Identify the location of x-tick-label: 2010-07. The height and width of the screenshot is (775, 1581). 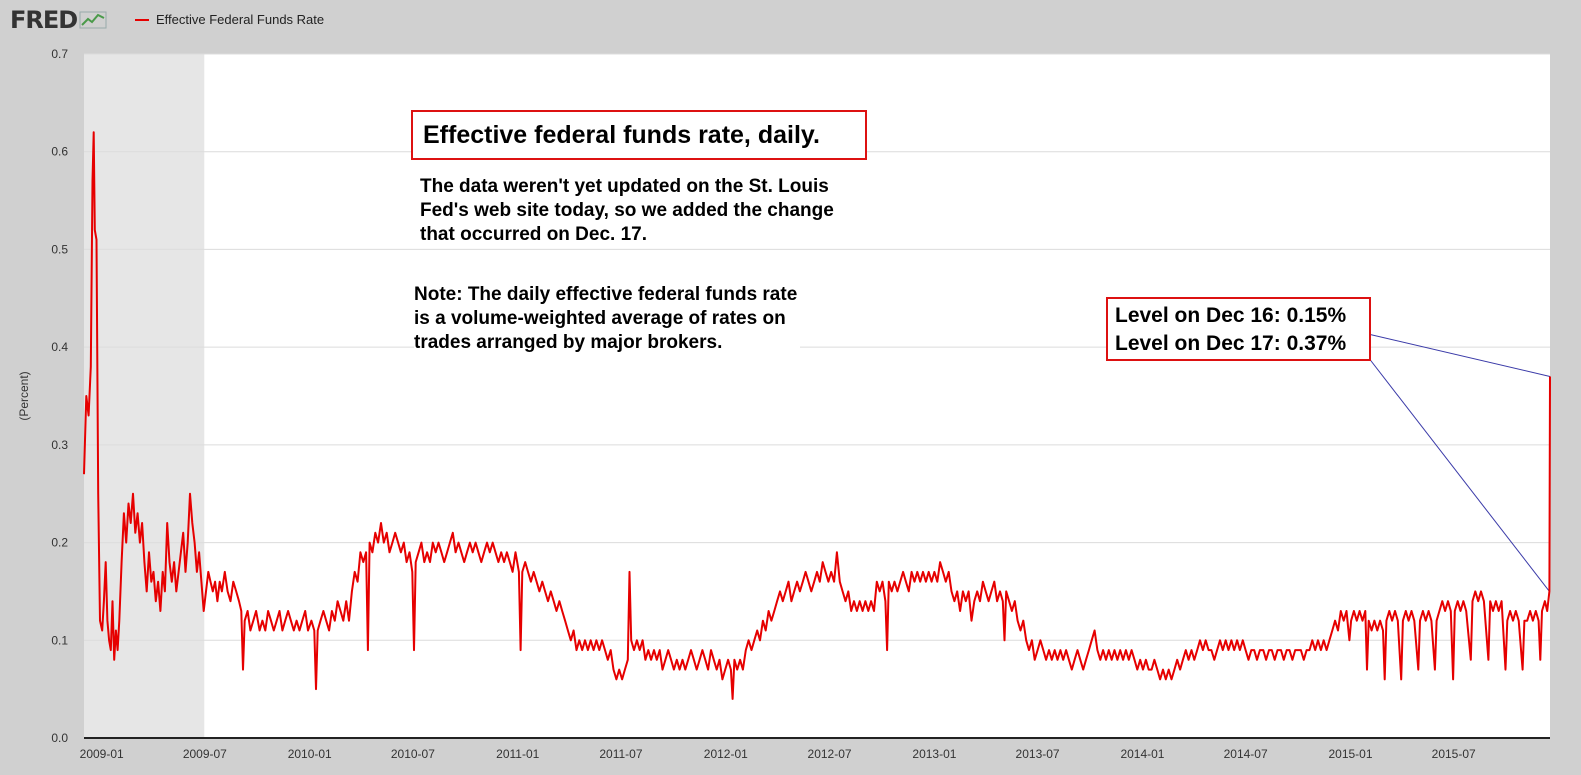
(413, 754).